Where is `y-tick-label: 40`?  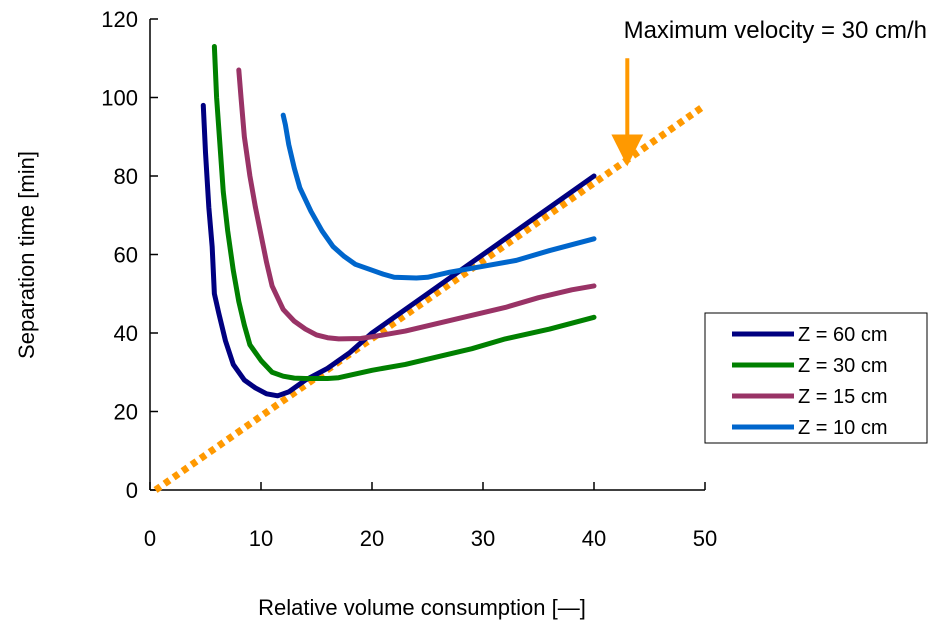
y-tick-label: 40 is located at coordinates (126, 333).